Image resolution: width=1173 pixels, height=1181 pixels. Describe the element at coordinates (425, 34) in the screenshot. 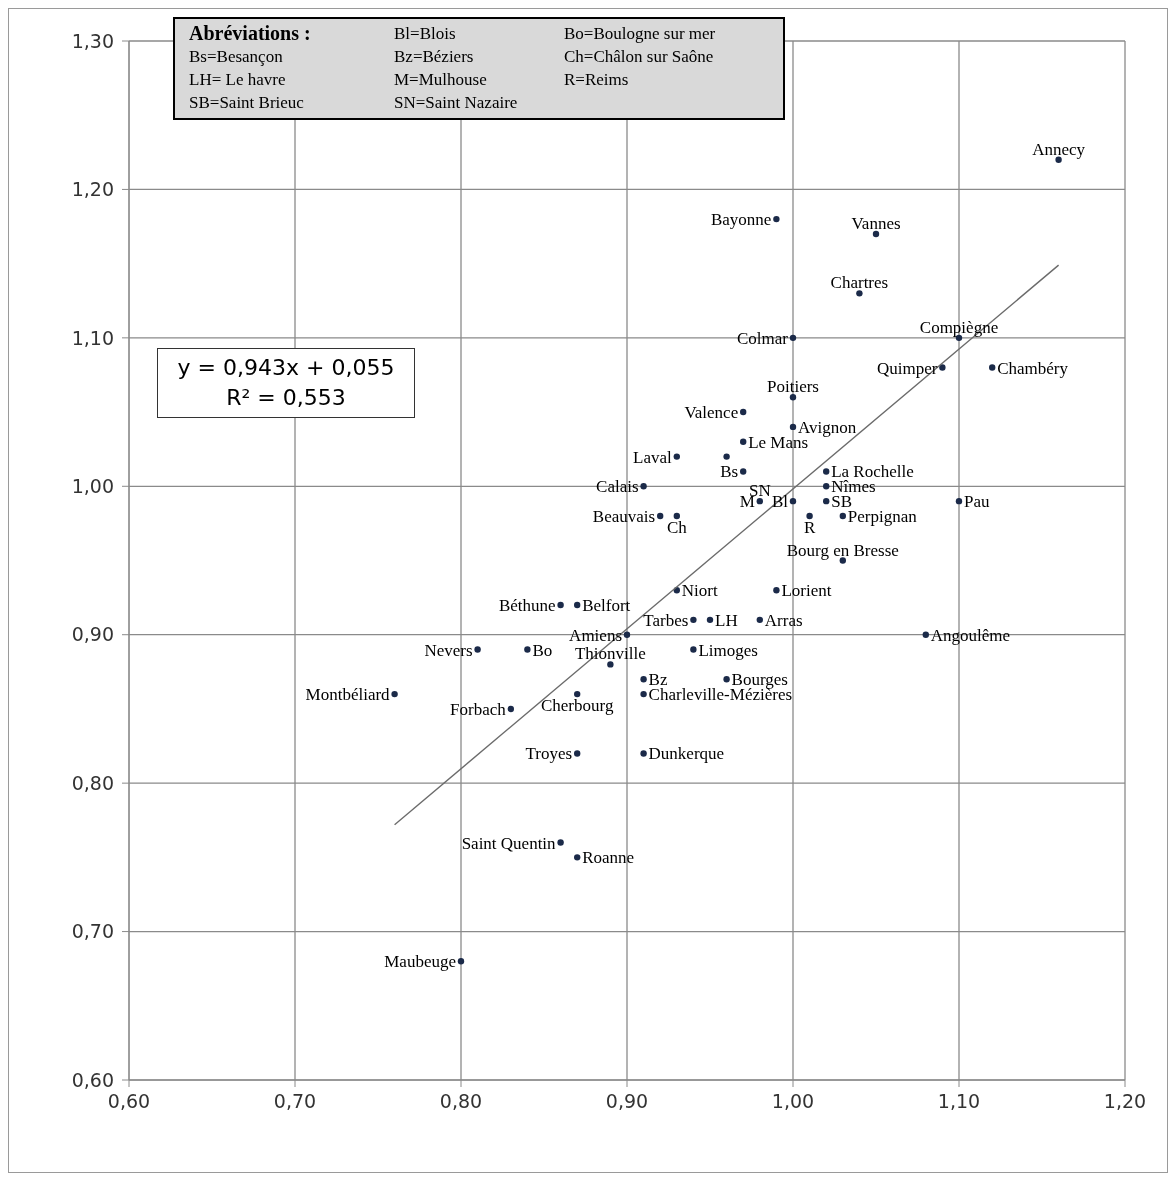

I see `annotation: Bl=Blois` at that location.